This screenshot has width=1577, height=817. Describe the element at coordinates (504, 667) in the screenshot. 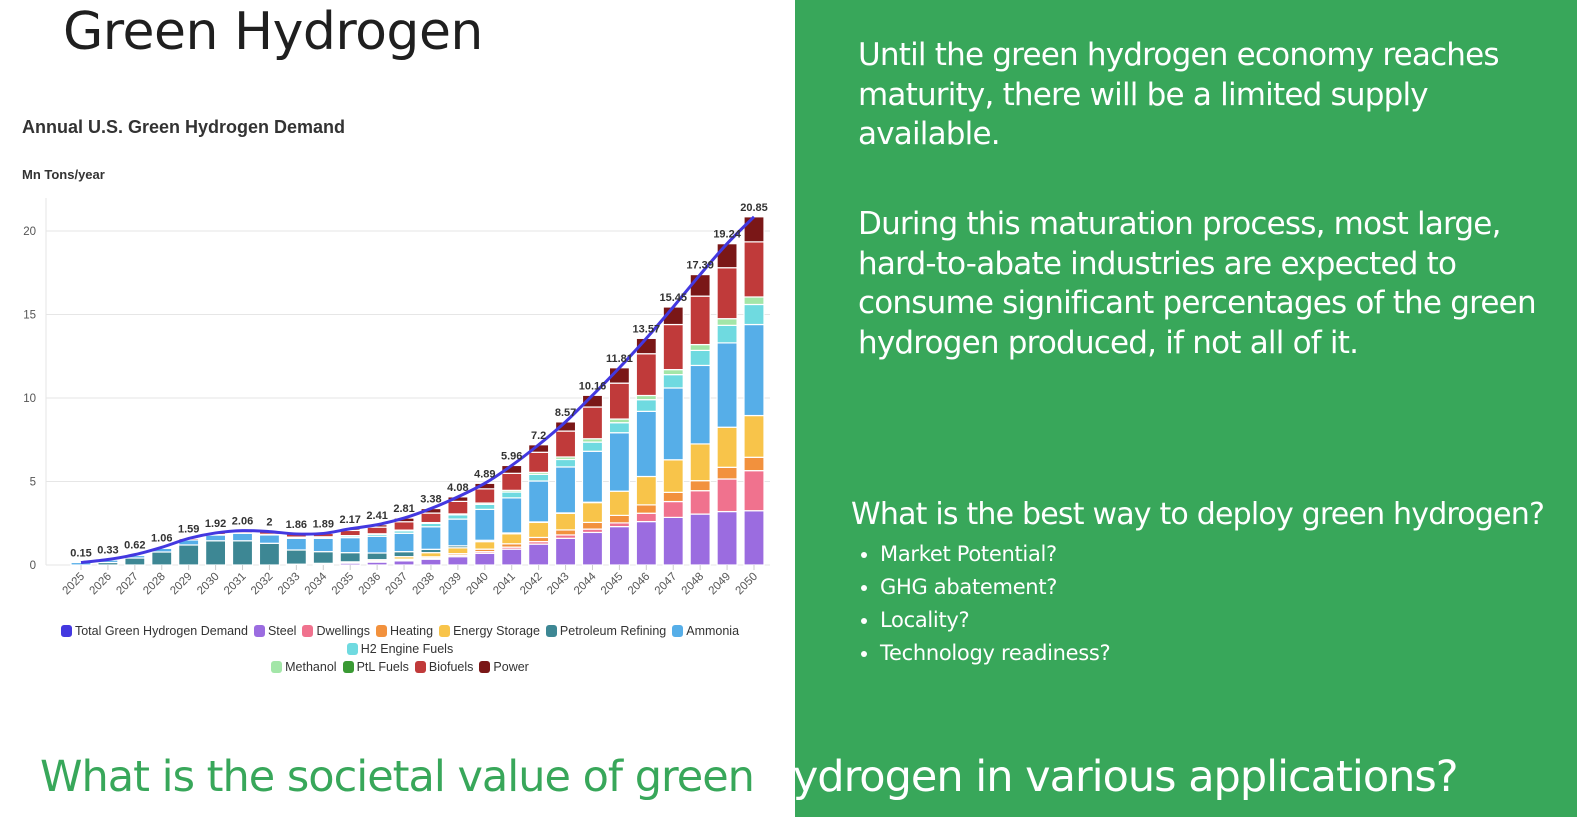

I see `legend-item: Power` at that location.